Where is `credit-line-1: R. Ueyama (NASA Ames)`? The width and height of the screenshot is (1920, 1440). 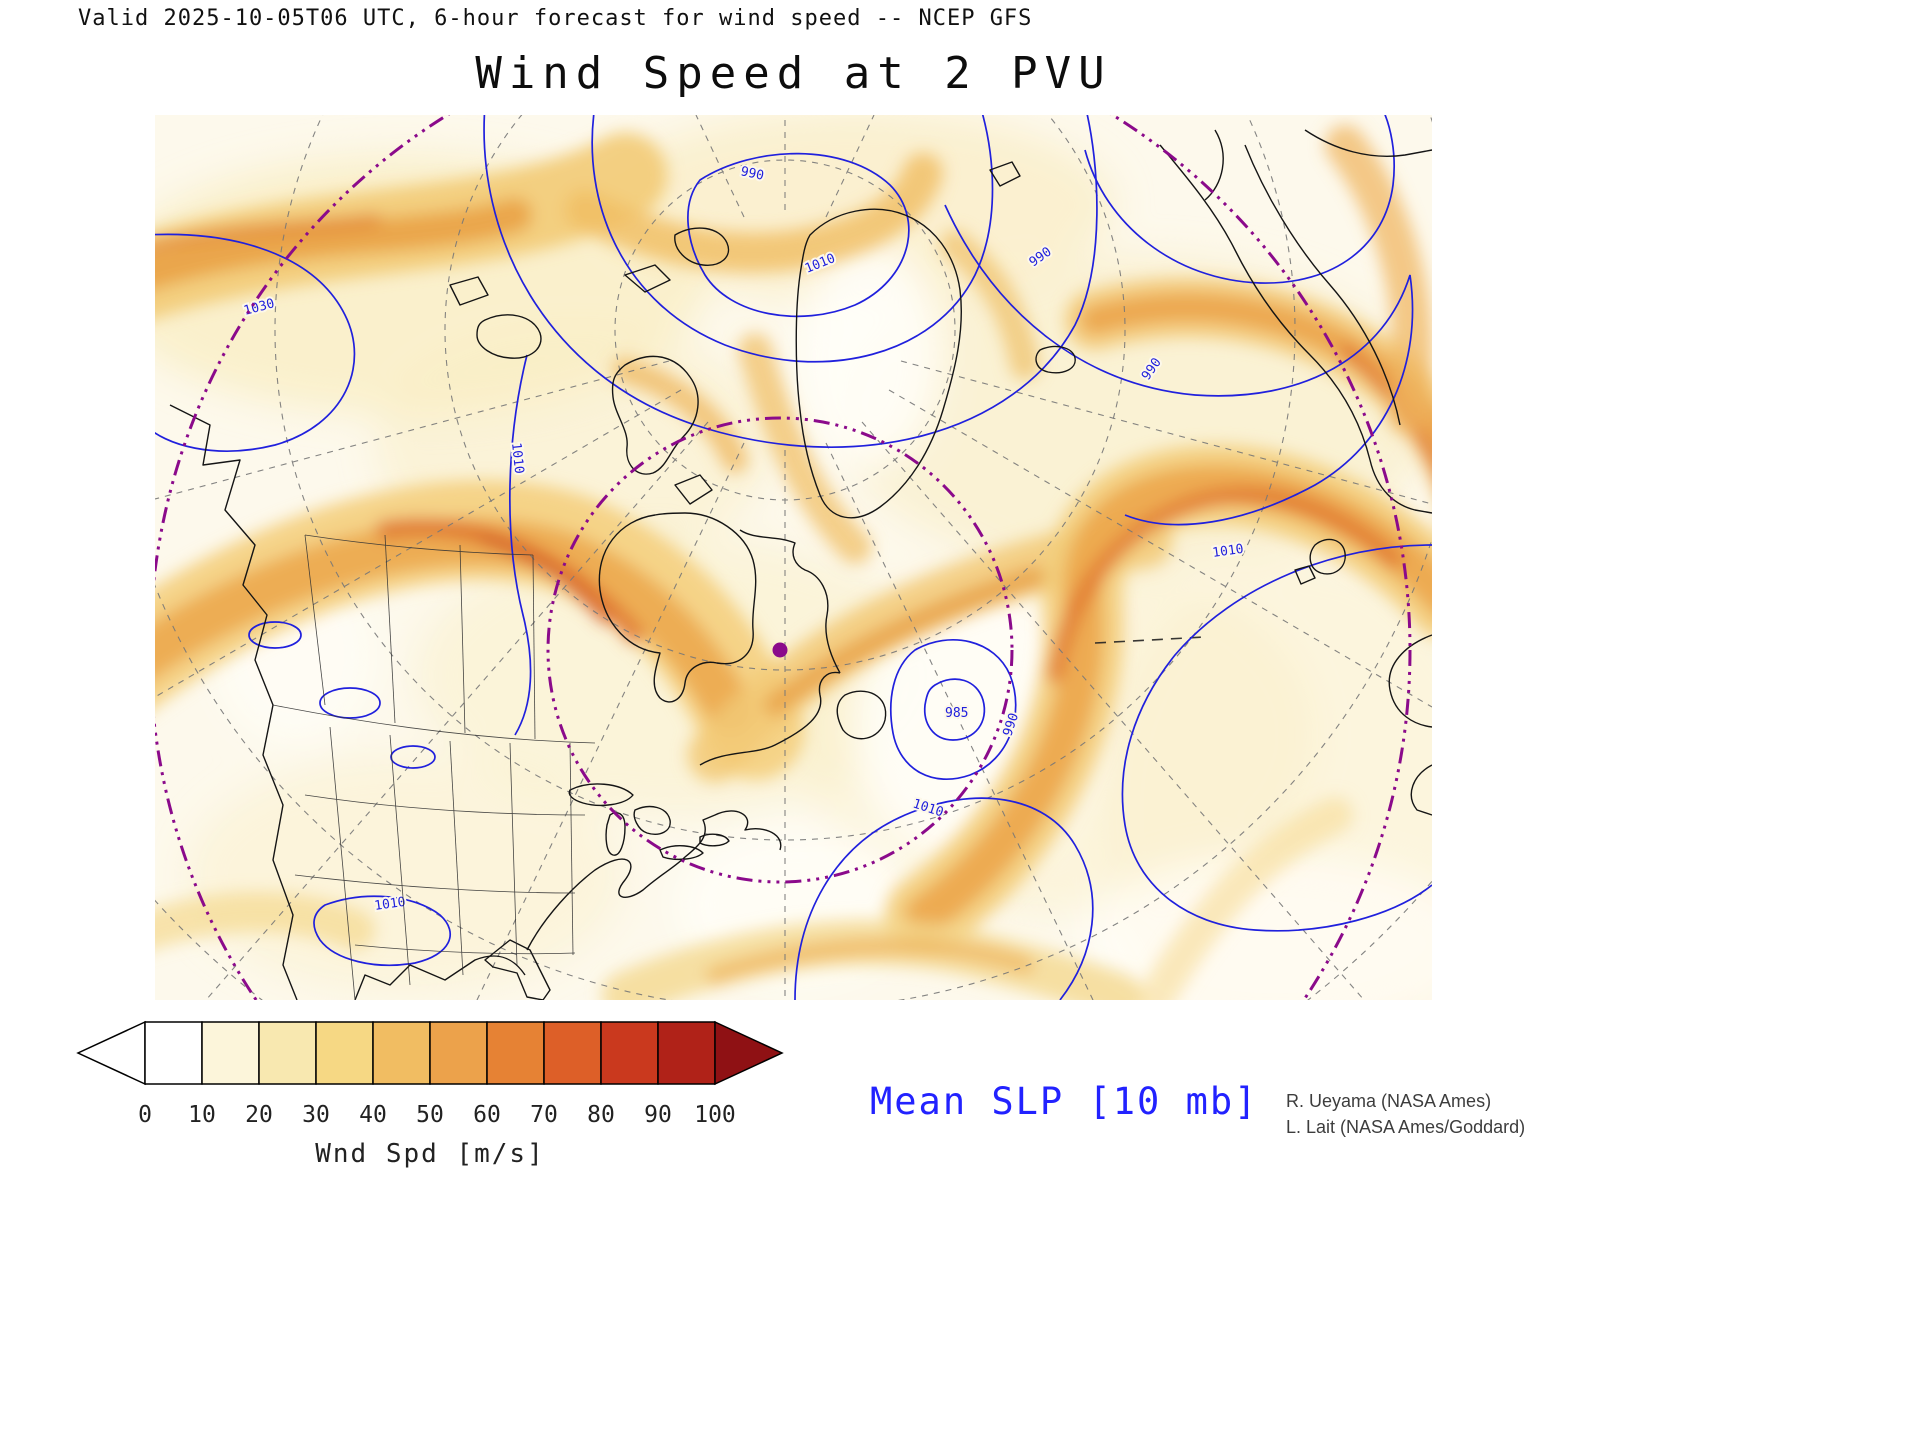 credit-line-1: R. Ueyama (NASA Ames) is located at coordinates (1389, 1101).